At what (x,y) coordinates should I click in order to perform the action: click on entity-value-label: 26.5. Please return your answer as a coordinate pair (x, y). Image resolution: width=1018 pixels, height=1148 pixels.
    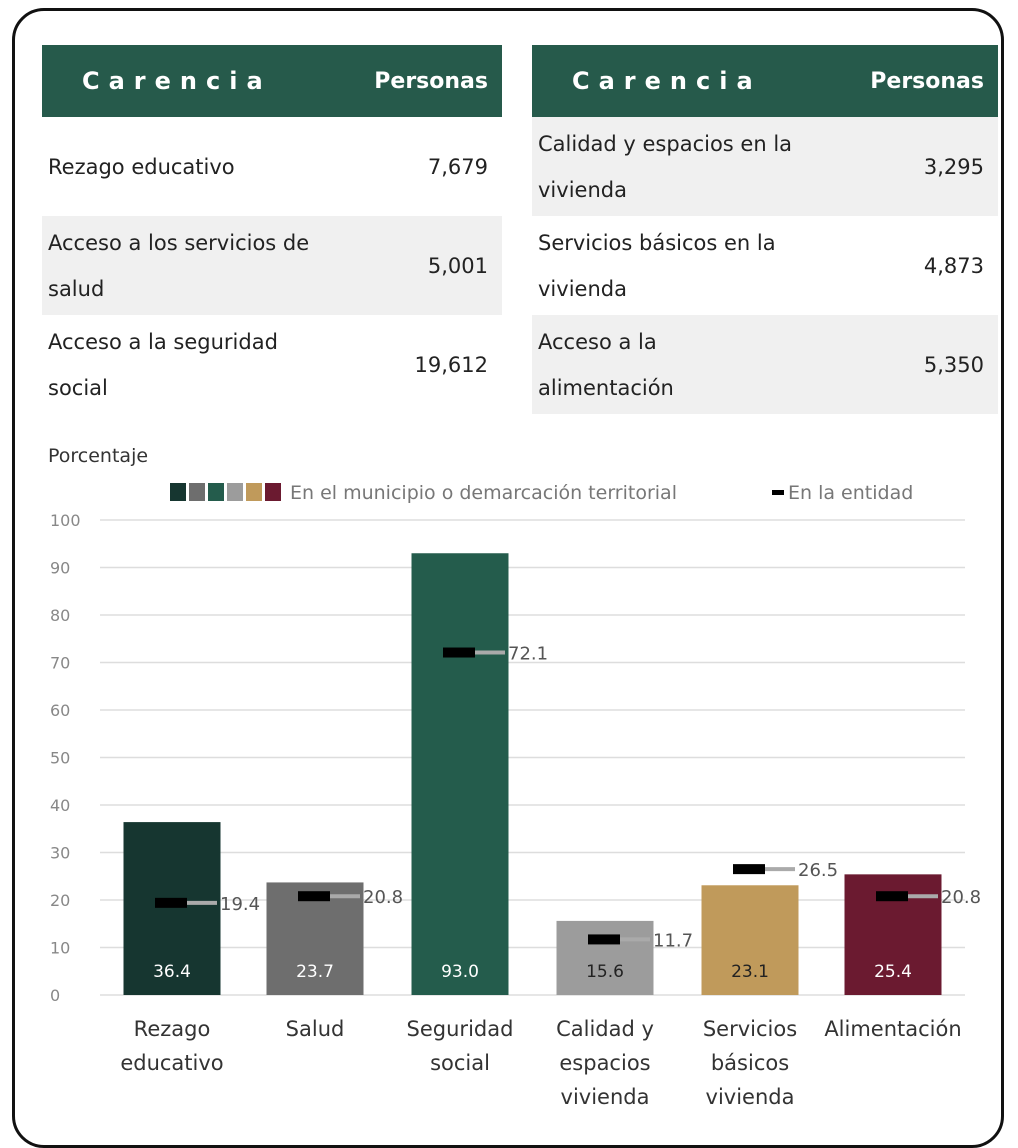
    Looking at the image, I should click on (818, 870).